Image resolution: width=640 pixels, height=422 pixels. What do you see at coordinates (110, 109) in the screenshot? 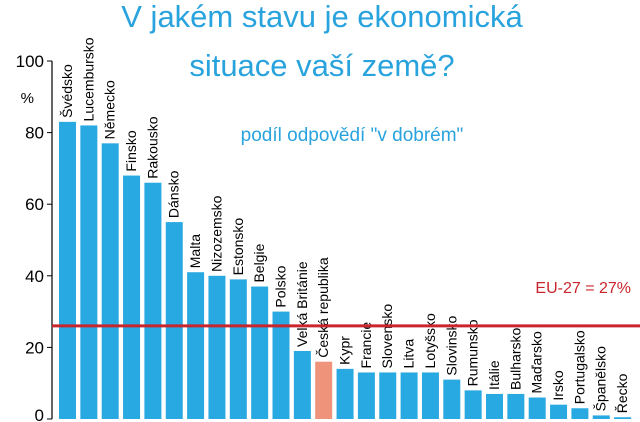
I see `category-label: Německo` at bounding box center [110, 109].